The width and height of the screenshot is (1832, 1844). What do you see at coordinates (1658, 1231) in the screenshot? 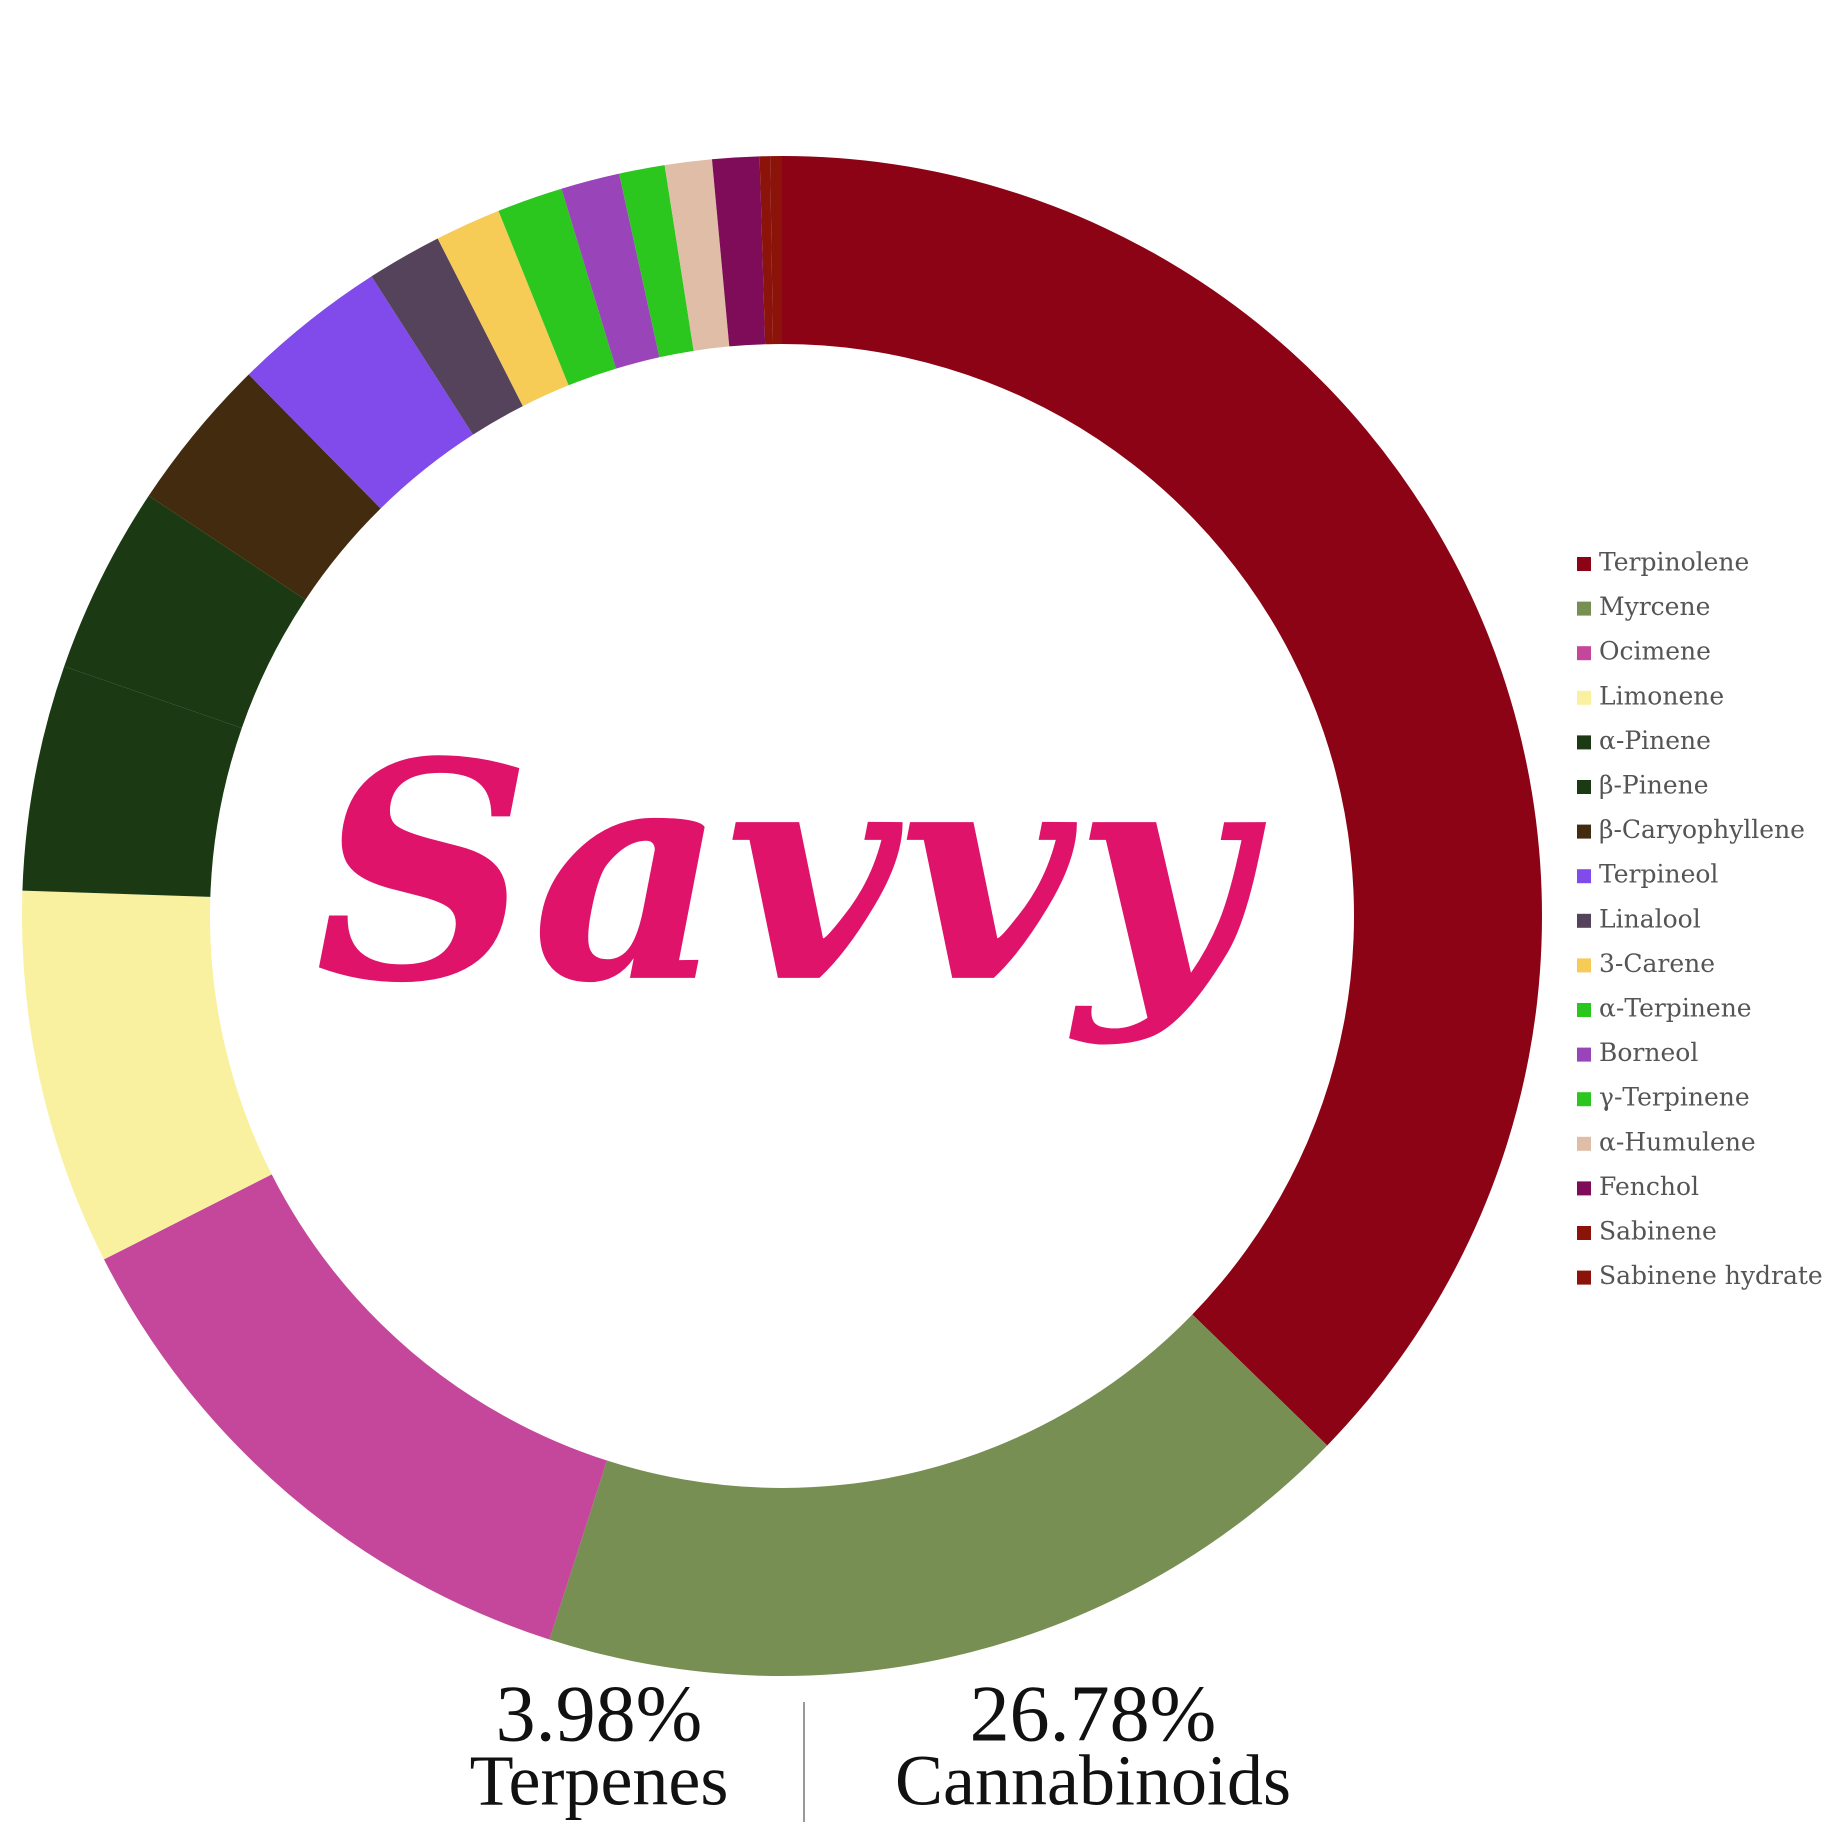
I see `legend-label: Sabinene` at bounding box center [1658, 1231].